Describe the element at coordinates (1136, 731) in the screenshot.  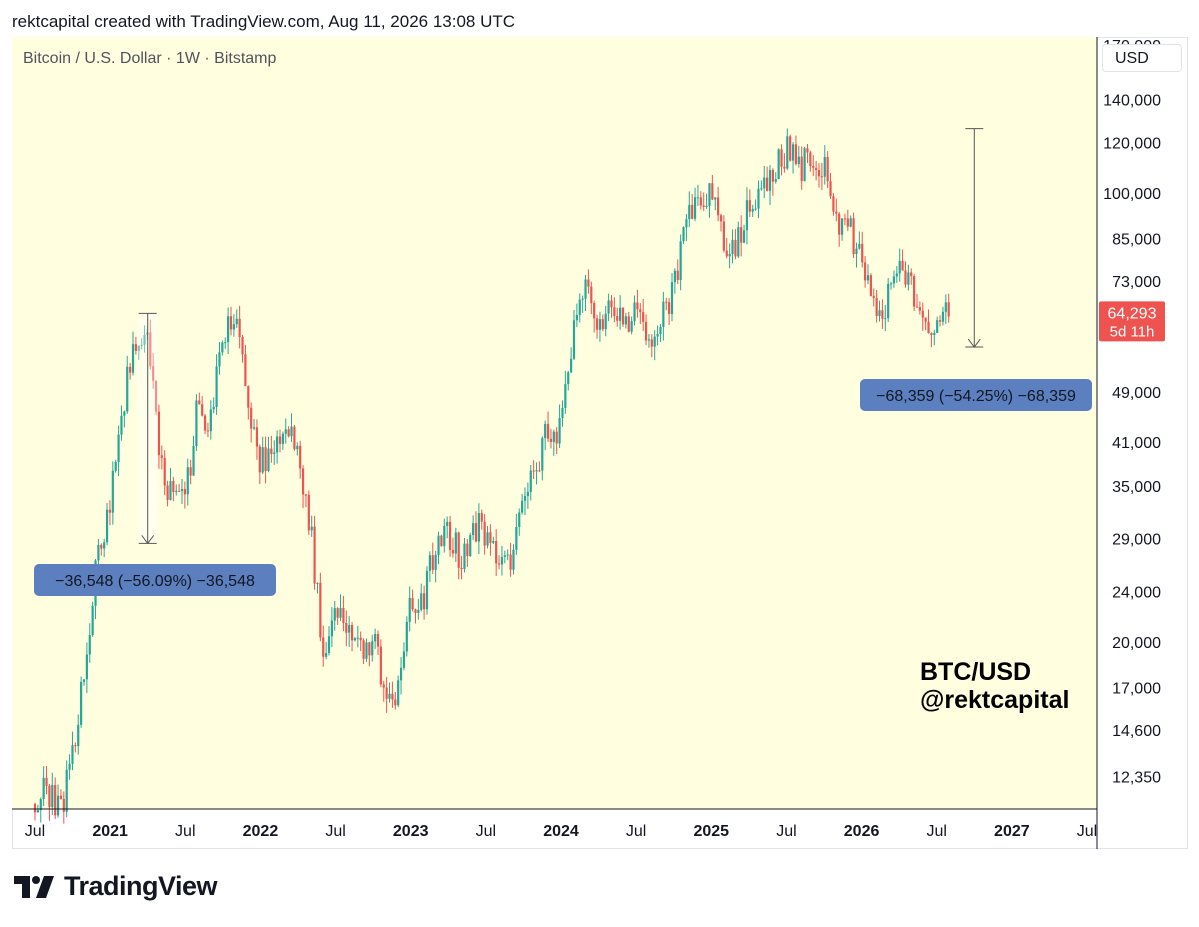
I see `price-tick-label: 14,600` at that location.